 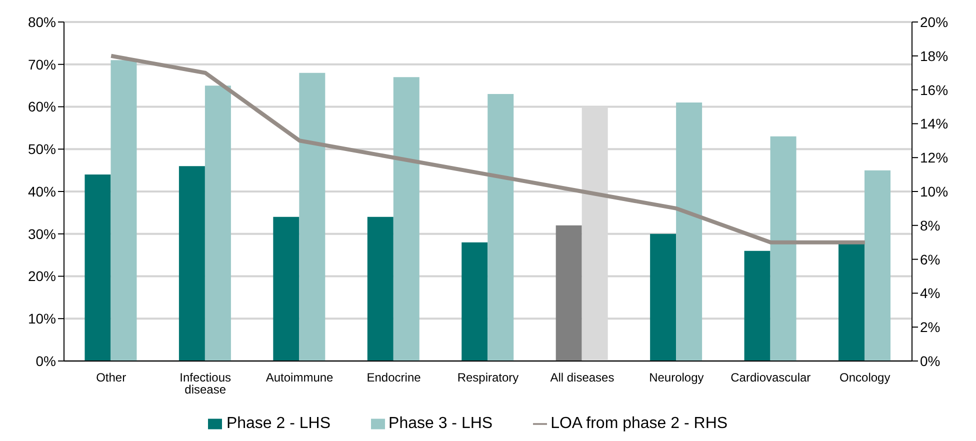 I want to click on x-tick-label: Other, so click(x=111, y=377).